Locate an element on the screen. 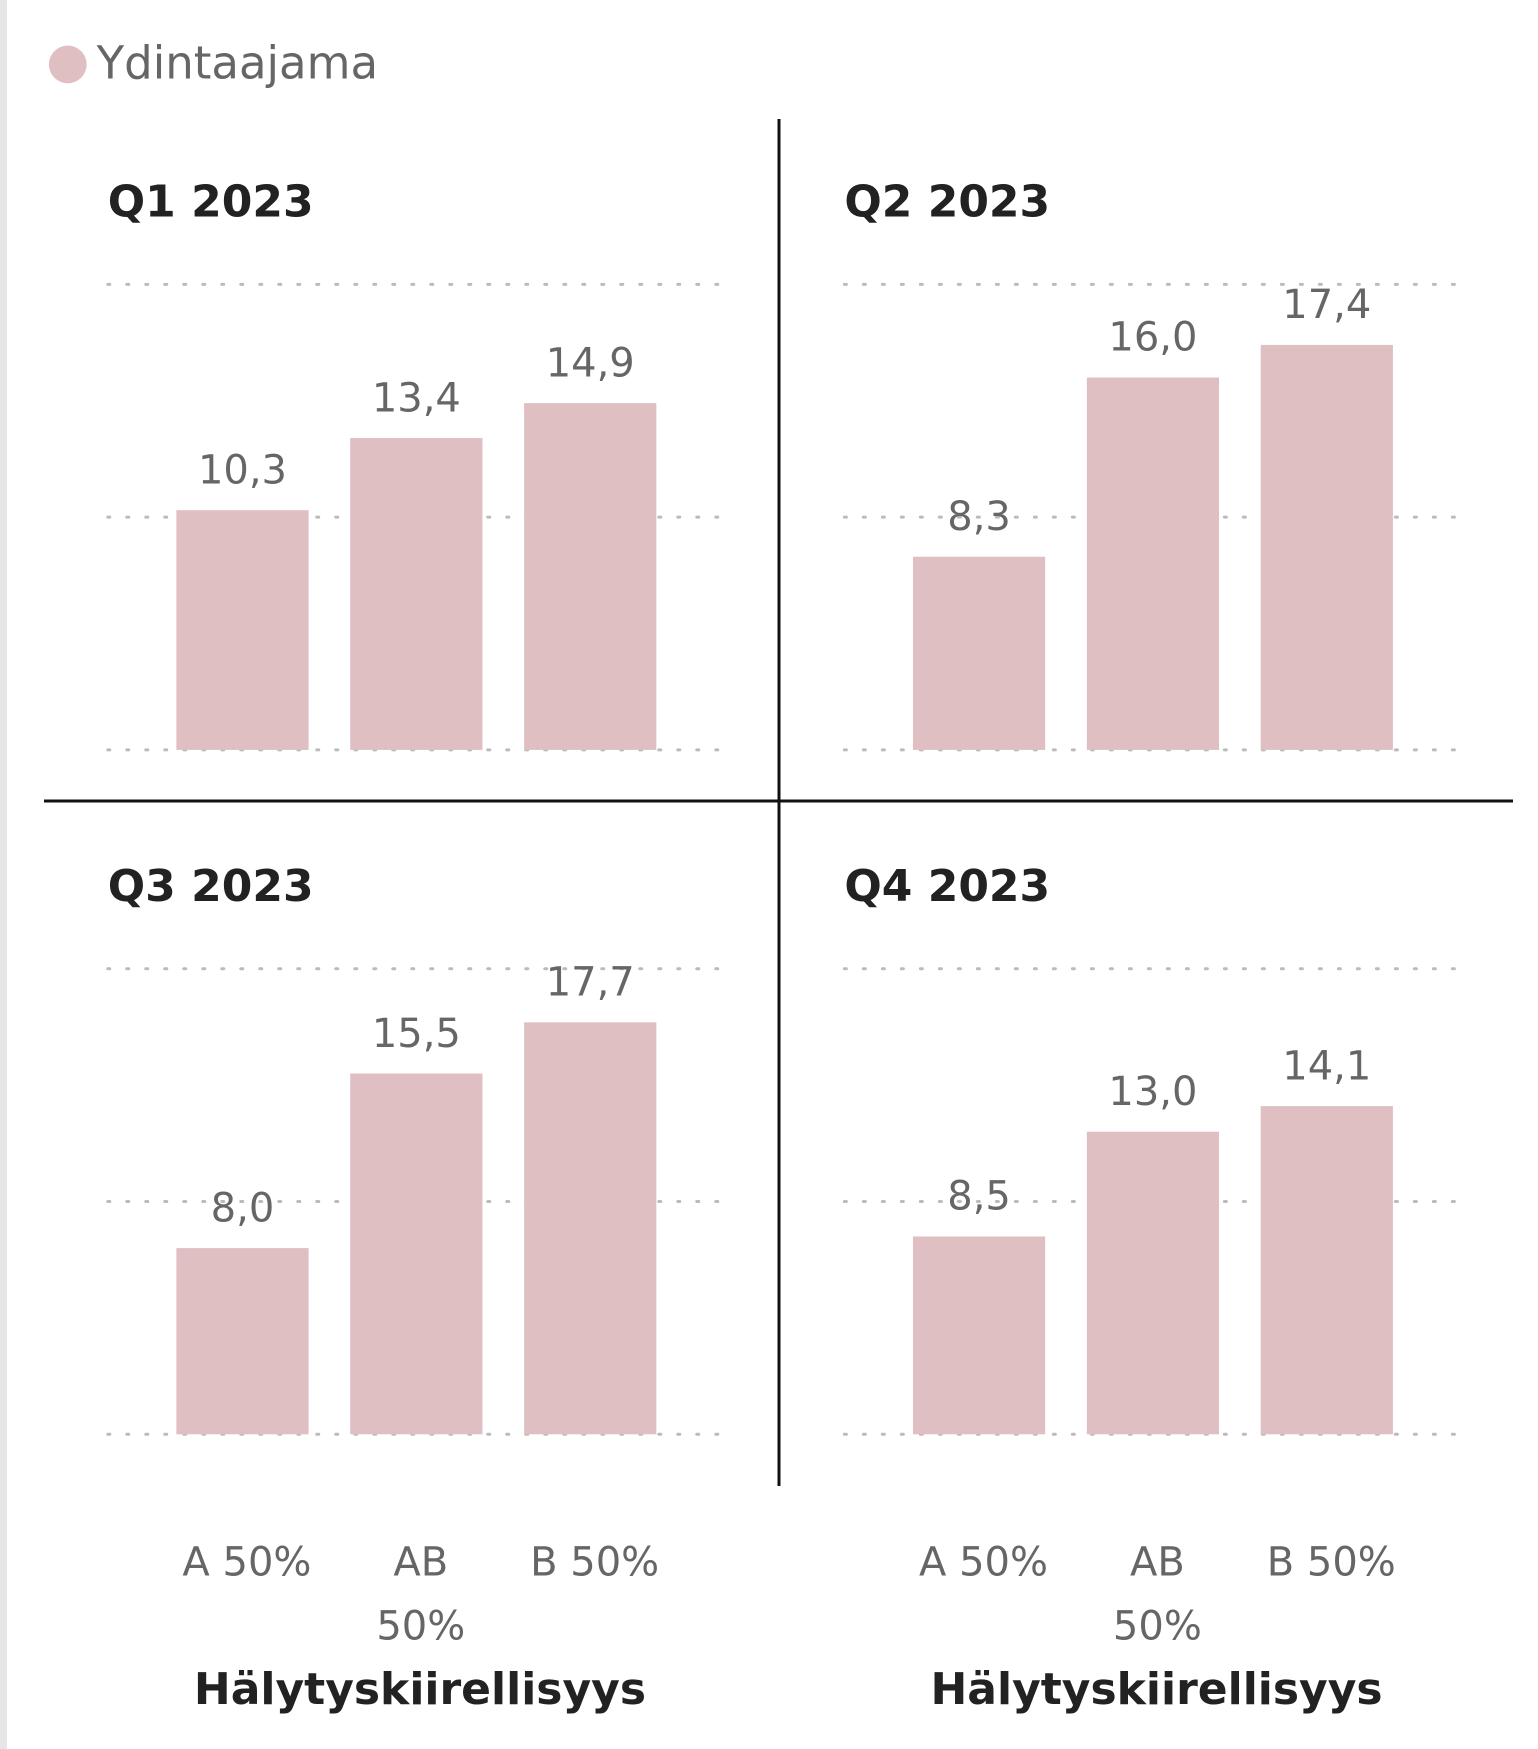 The image size is (1538, 1749). data-label: 17,4 is located at coordinates (1326, 305).